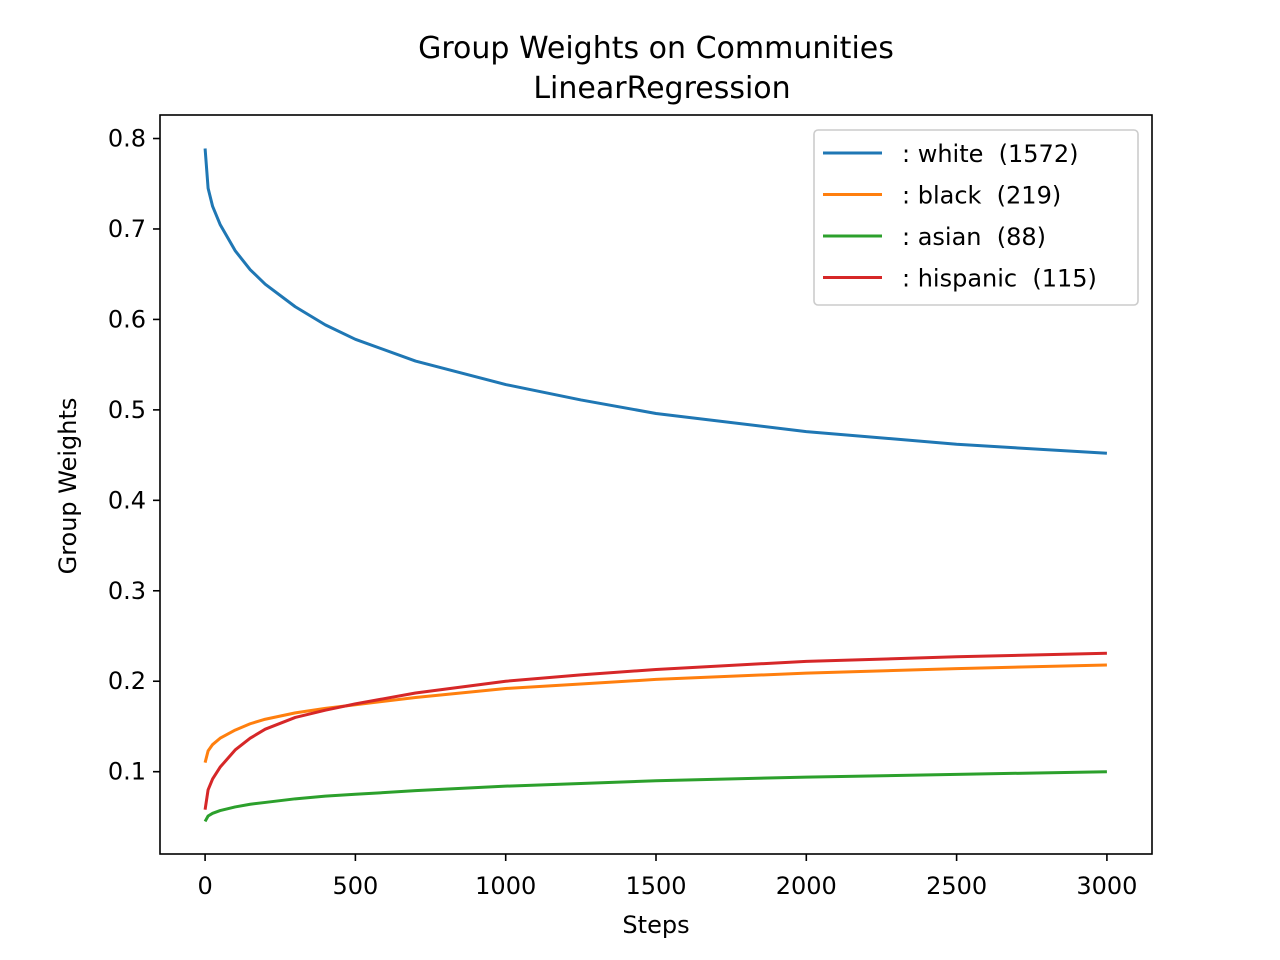 This screenshot has height=960, width=1280. Describe the element at coordinates (981, 196) in the screenshot. I see `legend-label-2: : black (219)` at that location.